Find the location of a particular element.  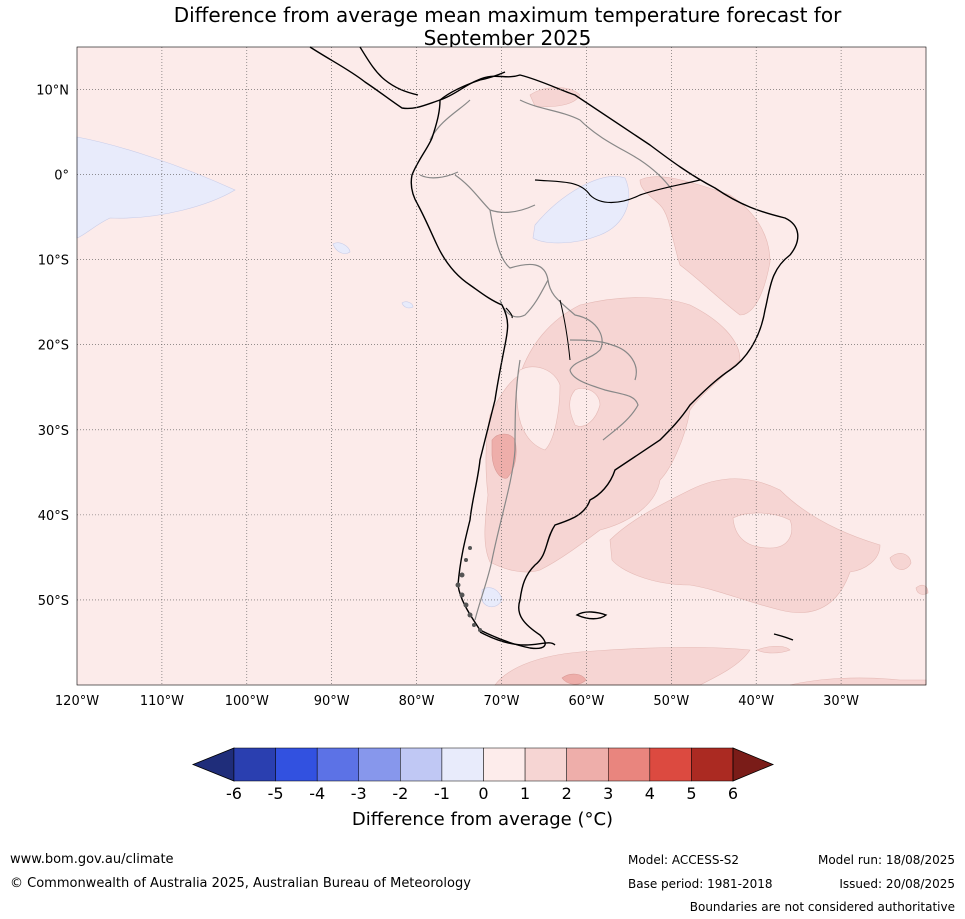

cool-anomaly-pacific is located at coordinates (156, 187).